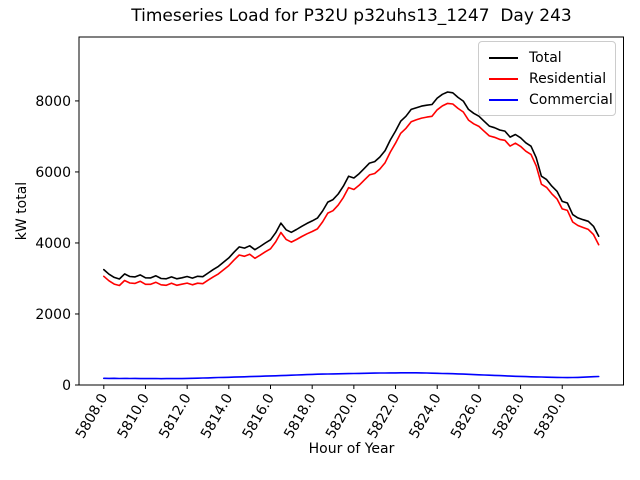 This screenshot has width=640, height=480. I want to click on y-tick-label: 0, so click(66, 386).